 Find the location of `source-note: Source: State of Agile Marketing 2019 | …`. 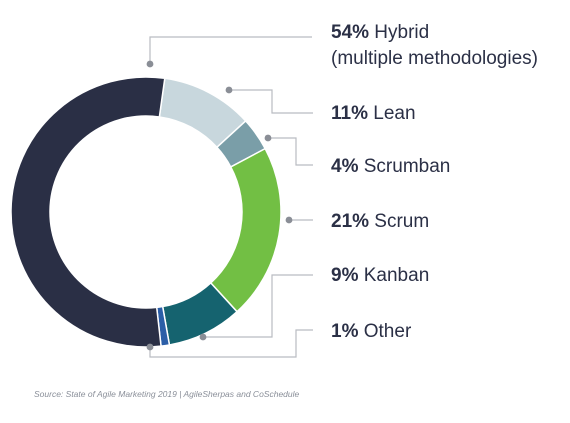

source-note: Source: State of Agile Marketing 2019 | … is located at coordinates (167, 394).